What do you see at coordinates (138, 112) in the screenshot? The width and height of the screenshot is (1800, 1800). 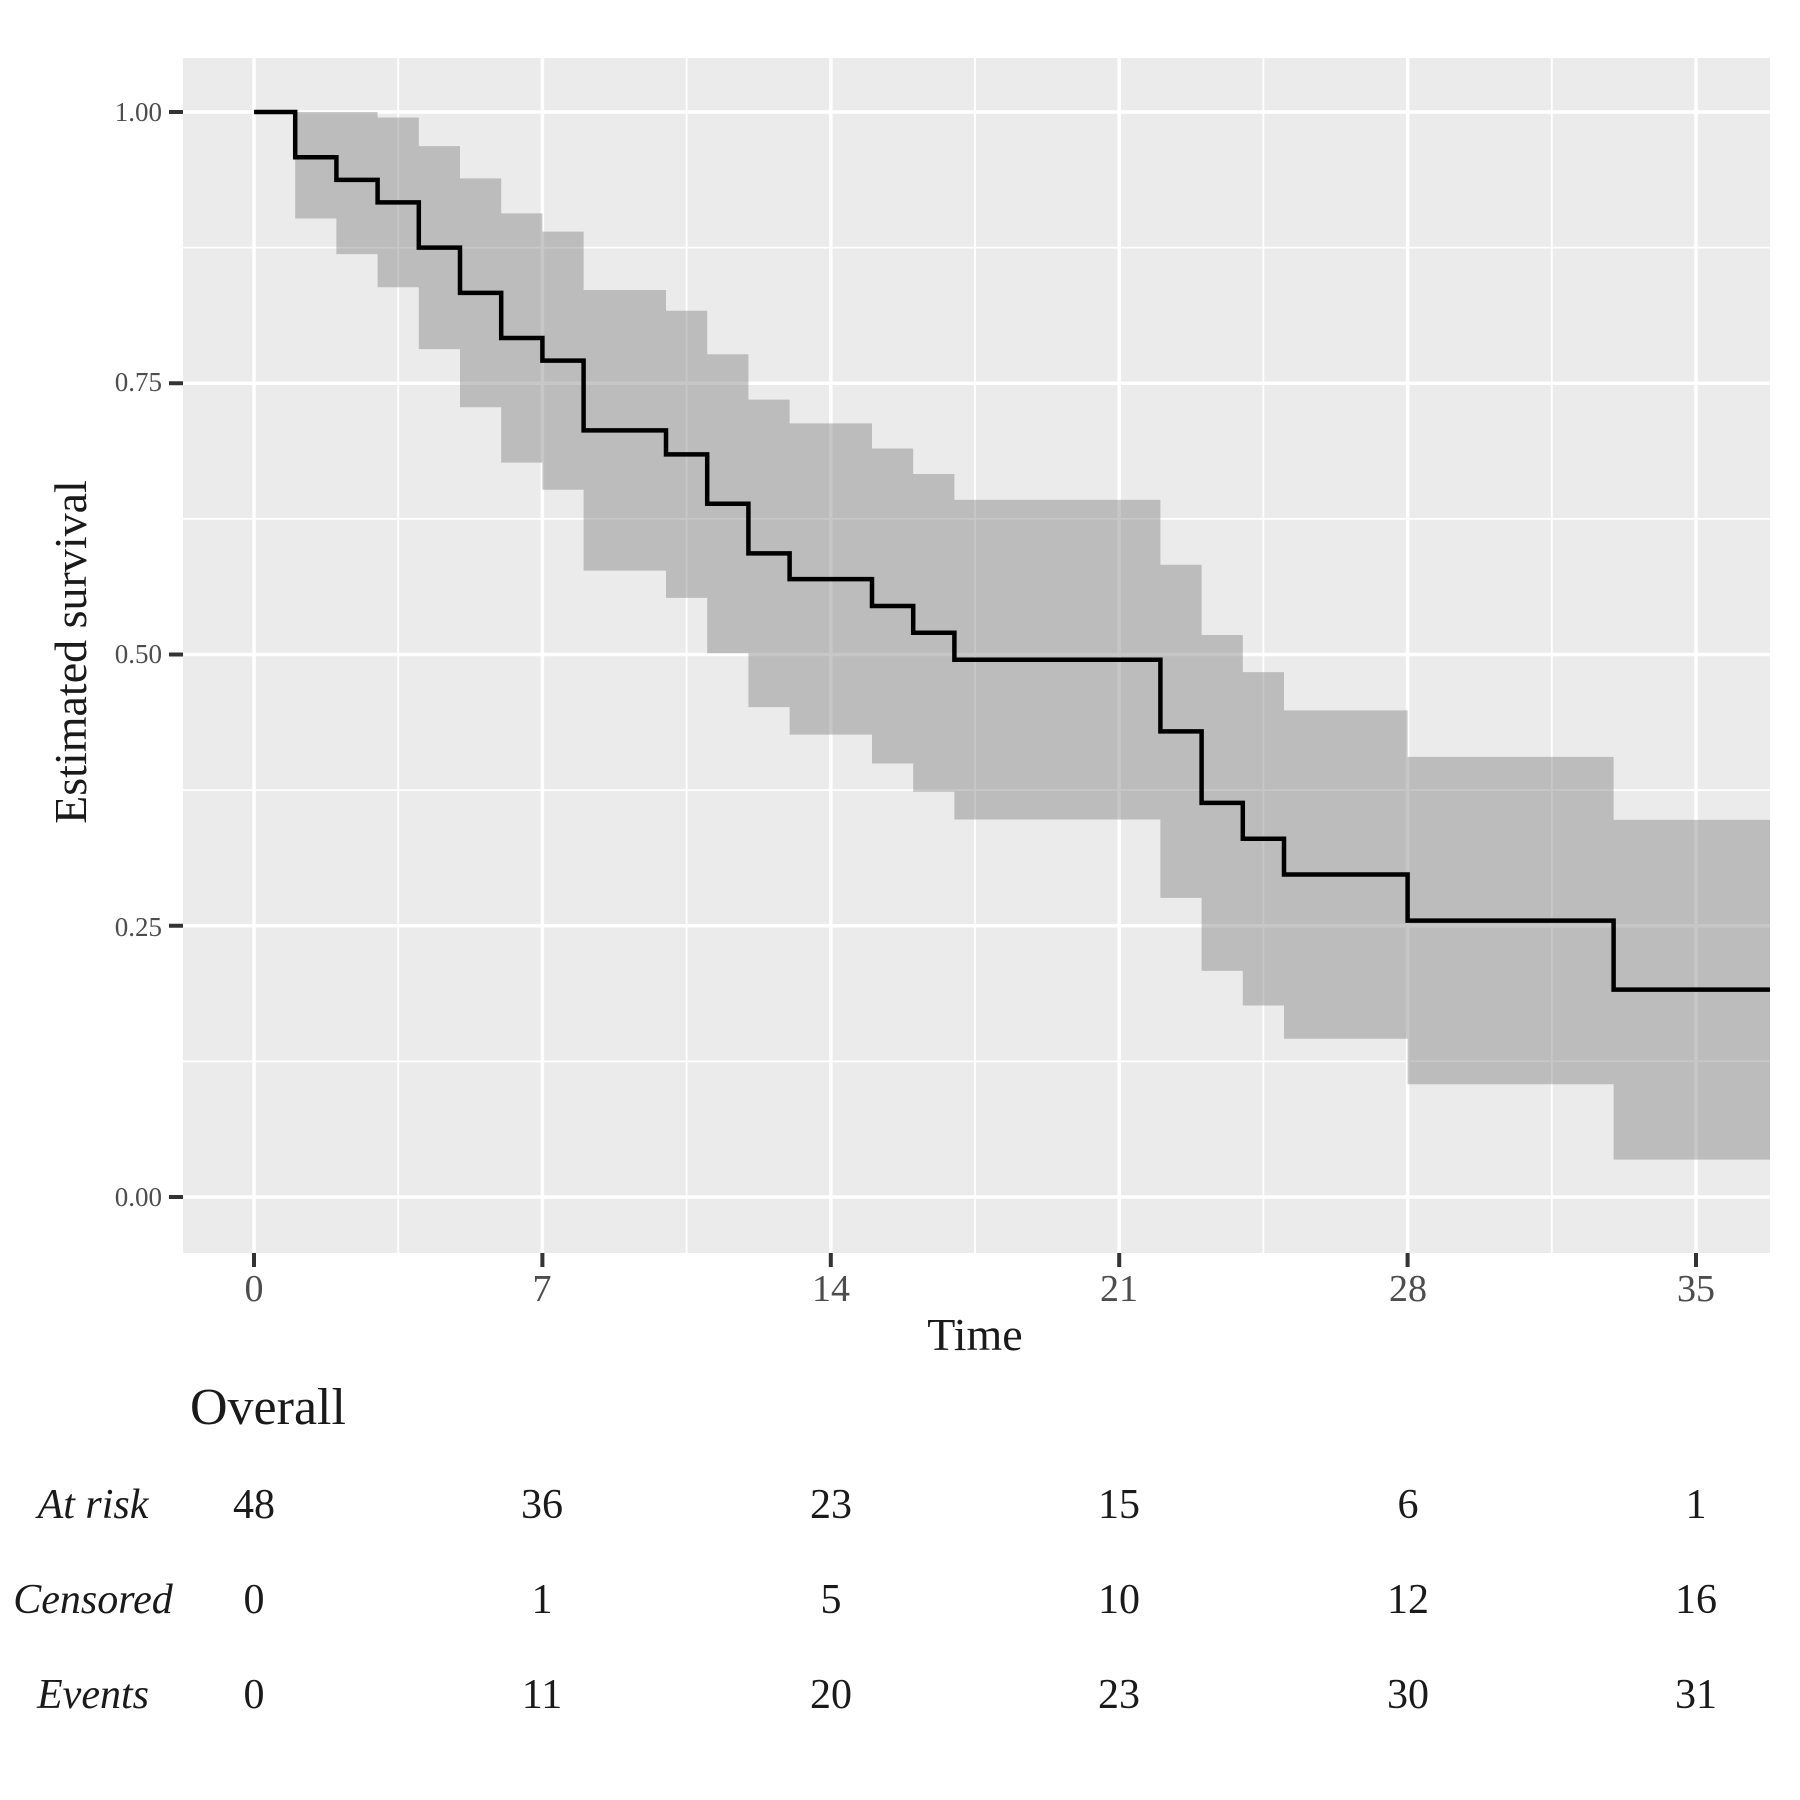 I see `y-tick-label-100: 1.00` at bounding box center [138, 112].